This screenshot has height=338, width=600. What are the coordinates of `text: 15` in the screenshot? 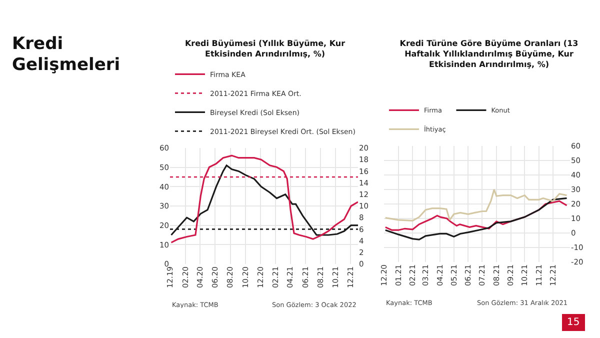 It's located at (573, 322).